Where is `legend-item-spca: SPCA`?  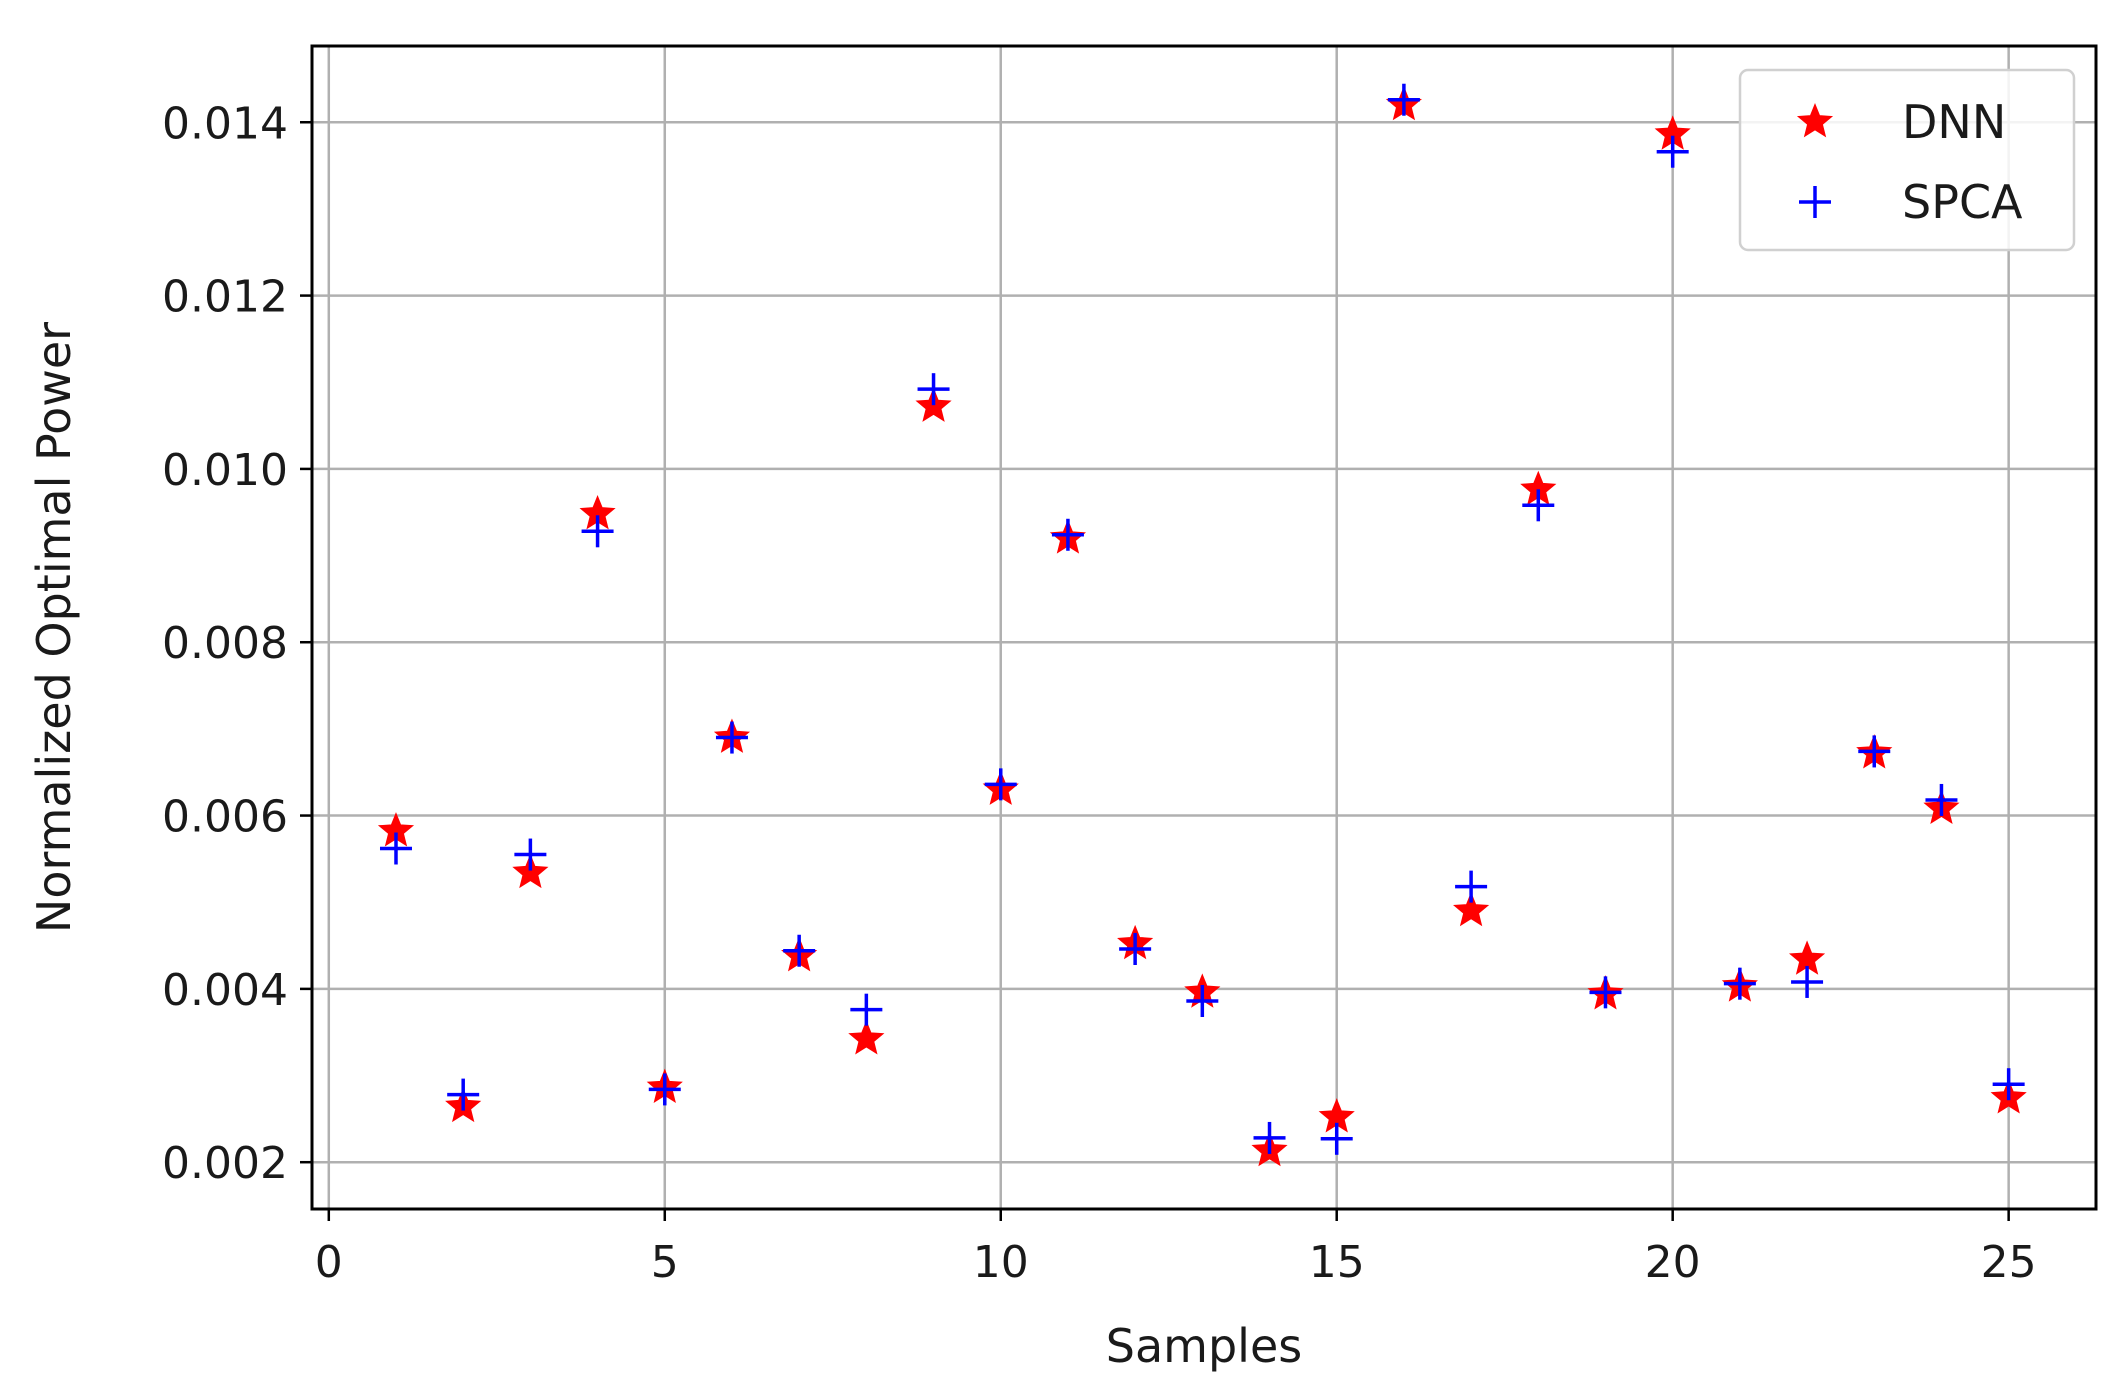 legend-item-spca: SPCA is located at coordinates (1911, 202).